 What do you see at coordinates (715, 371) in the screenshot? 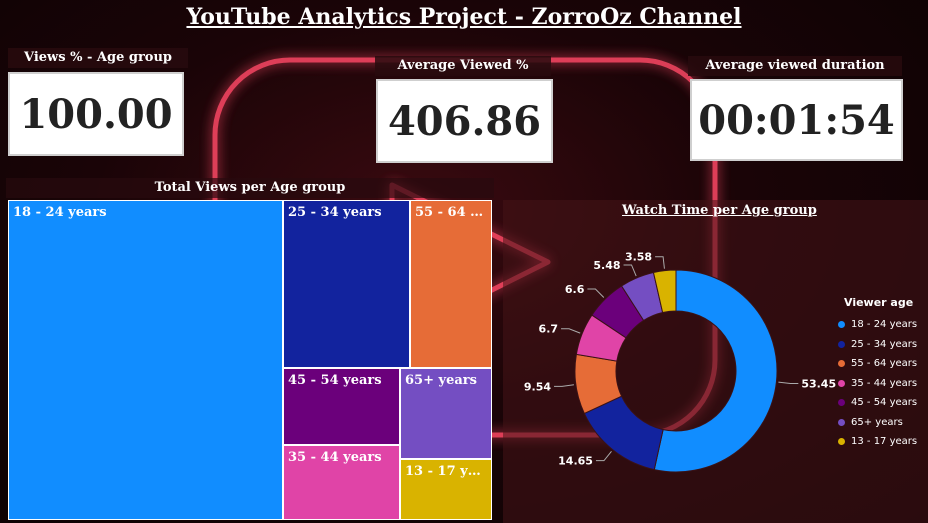
I see `donut-slice-18-24-years` at bounding box center [715, 371].